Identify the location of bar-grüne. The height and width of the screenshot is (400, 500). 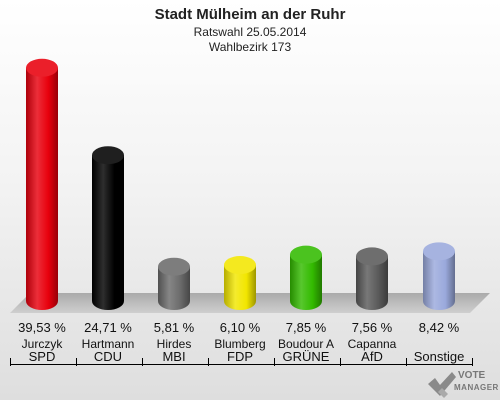
(306, 277).